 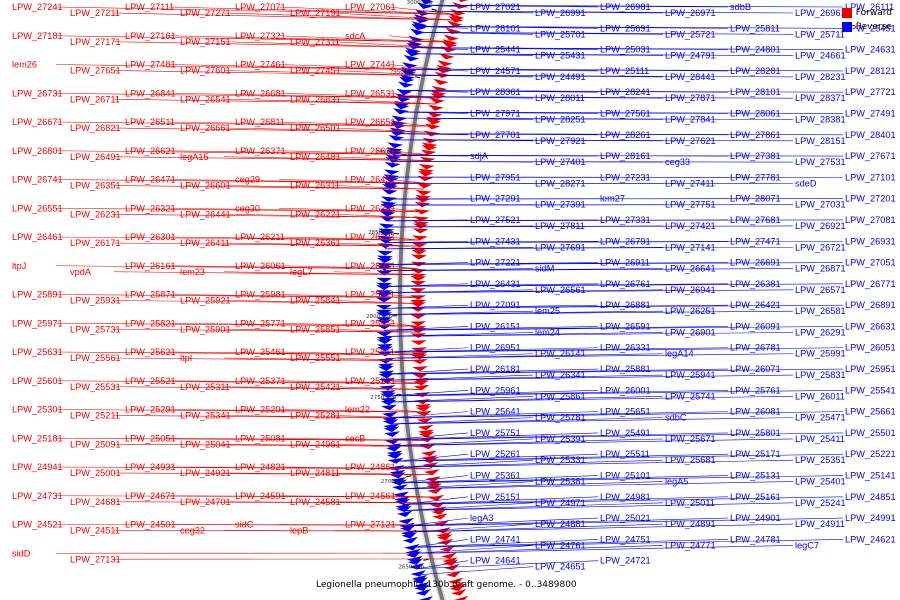 What do you see at coordinates (205, 99) in the screenshot?
I see `forward-gene-label: LPW_26541` at bounding box center [205, 99].